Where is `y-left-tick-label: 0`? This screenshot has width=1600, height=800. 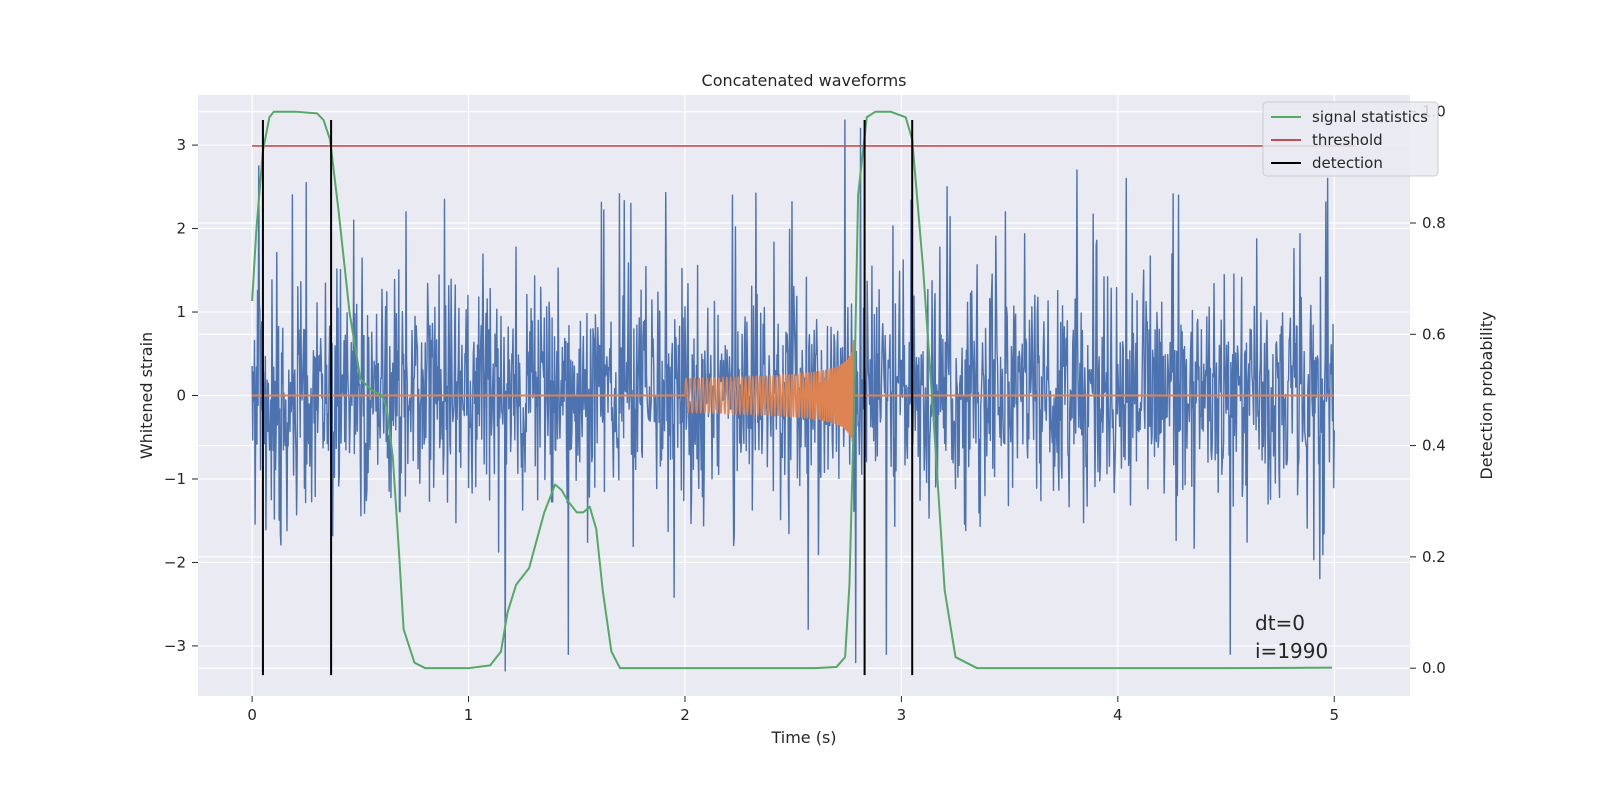 y-left-tick-label: 0 is located at coordinates (181, 396).